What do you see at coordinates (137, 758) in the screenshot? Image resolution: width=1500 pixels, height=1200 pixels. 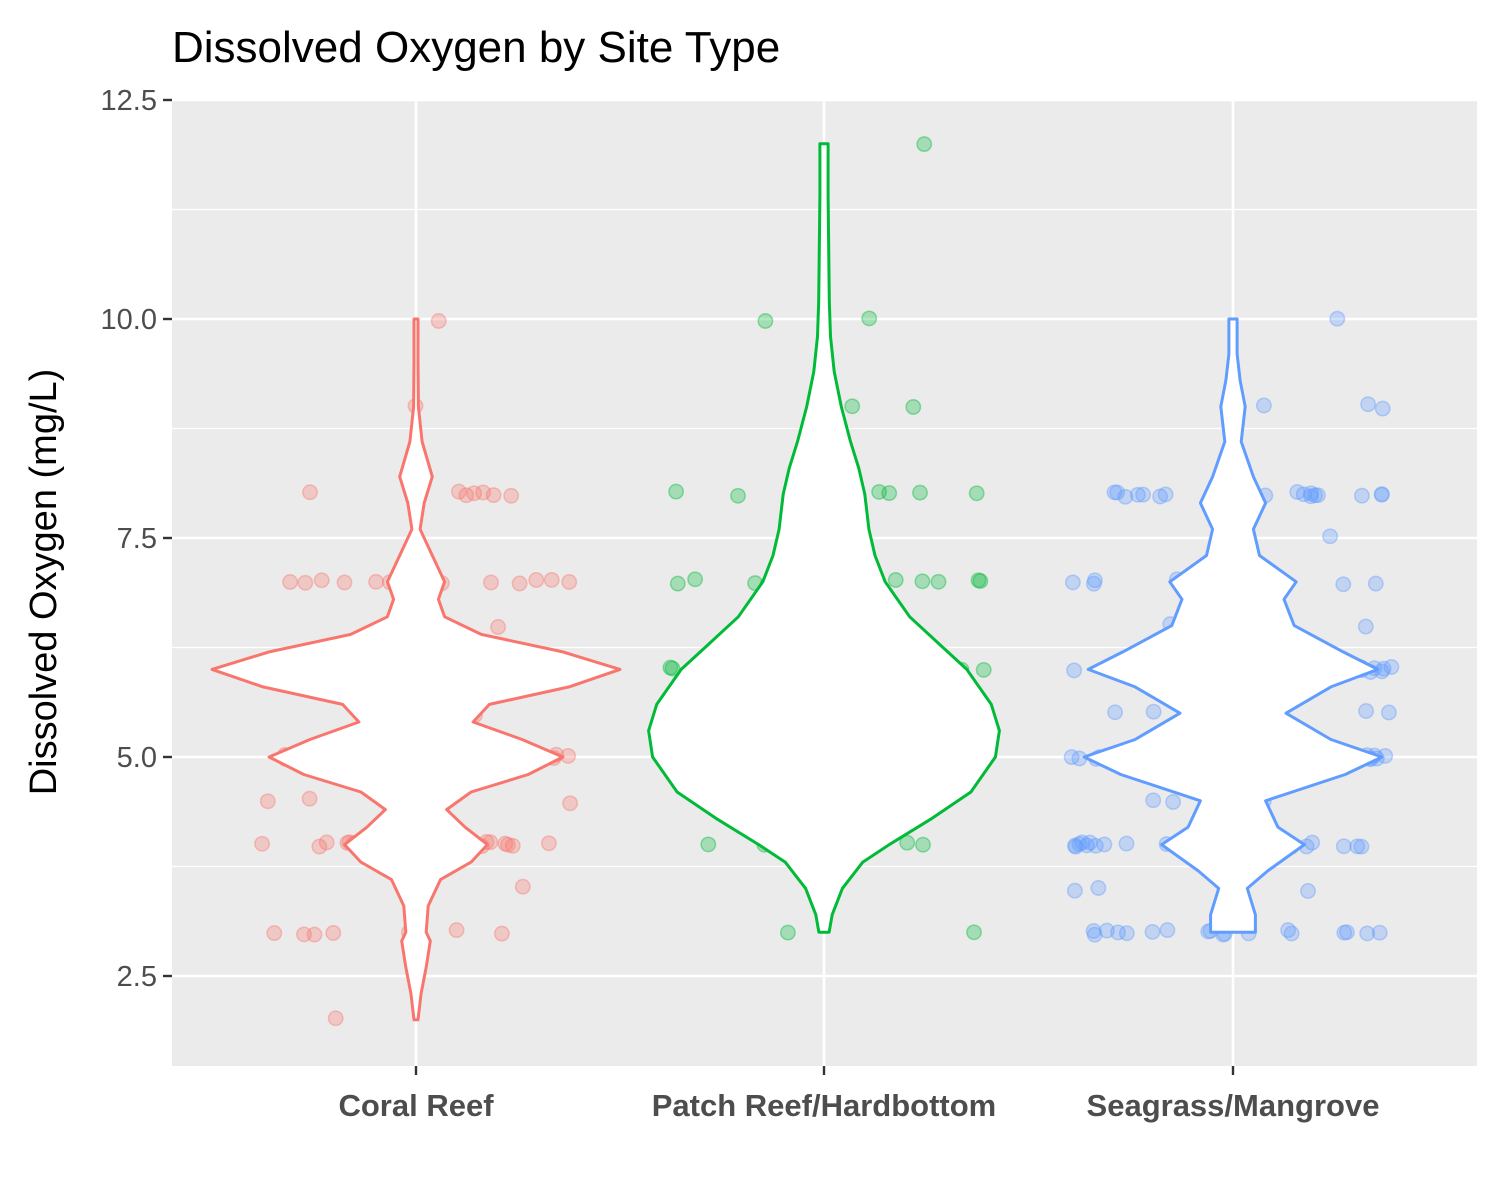 I see `y-tick-label: 5.0` at bounding box center [137, 758].